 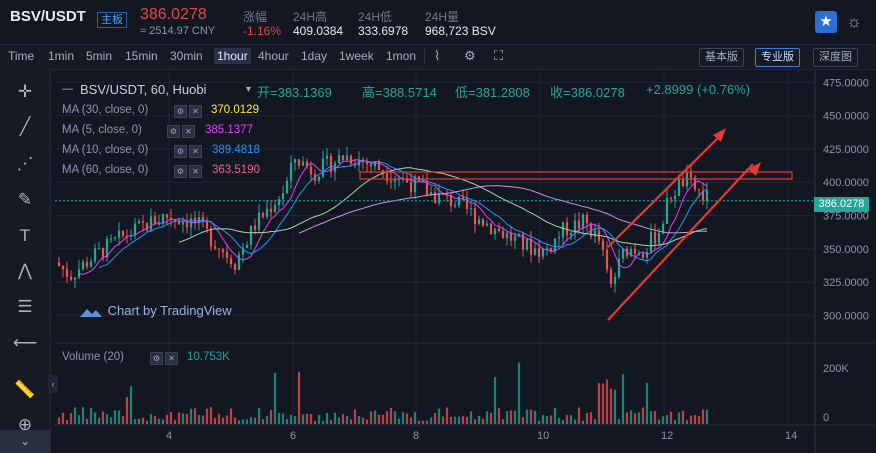 I want to click on indicators-icon: ⌇, so click(x=437, y=55).